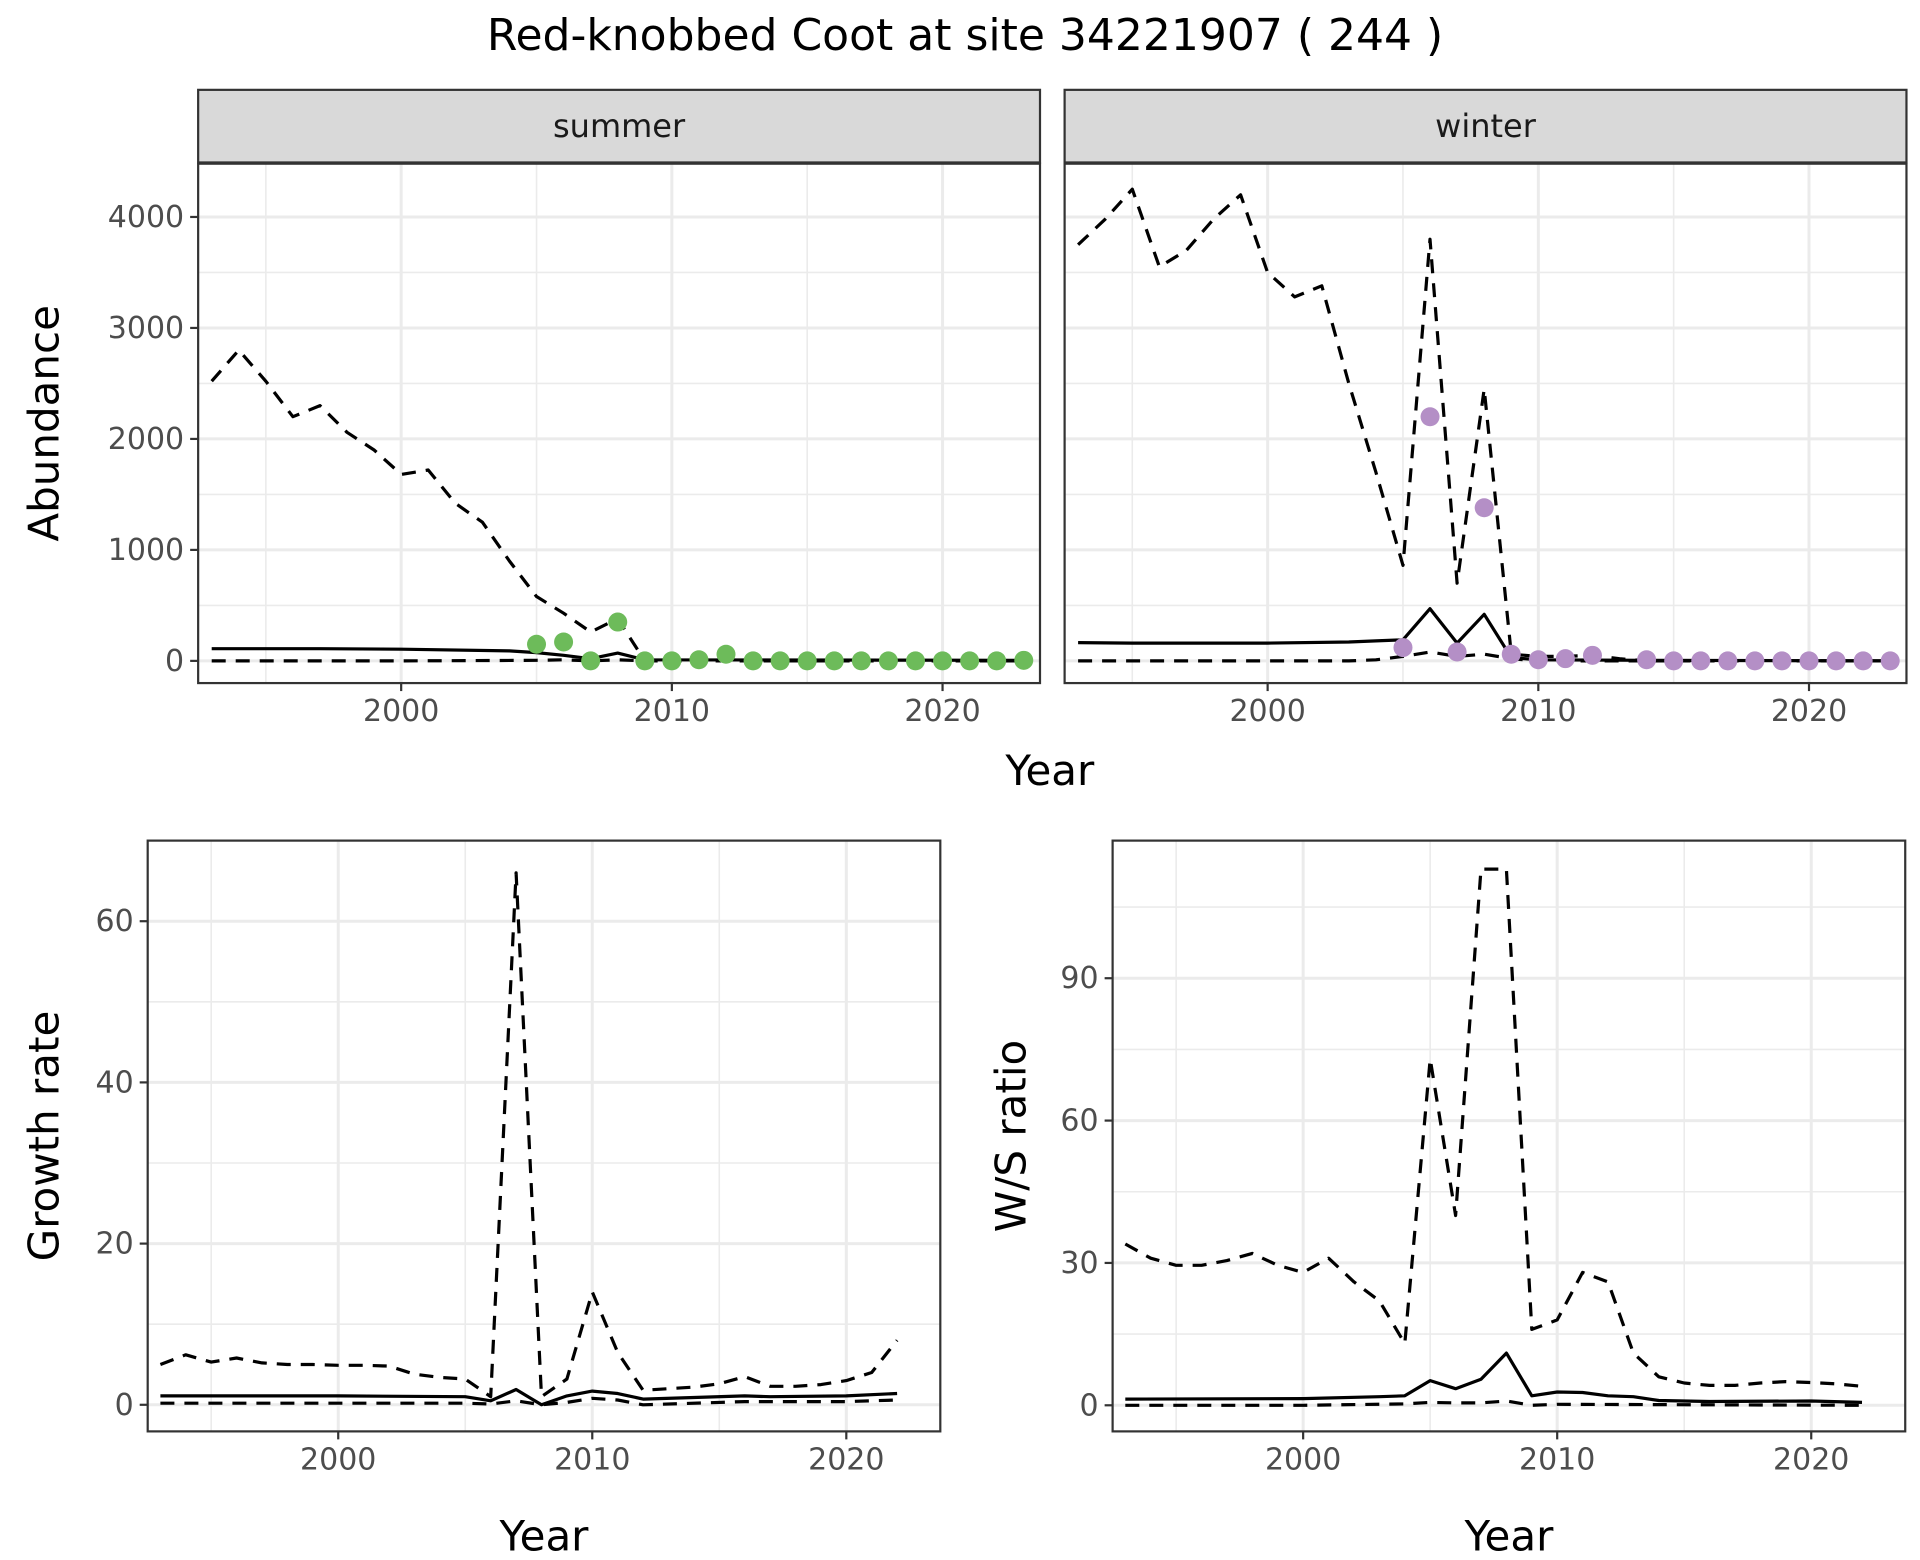  I want to click on y-tick-label: 2000, so click(146, 439).